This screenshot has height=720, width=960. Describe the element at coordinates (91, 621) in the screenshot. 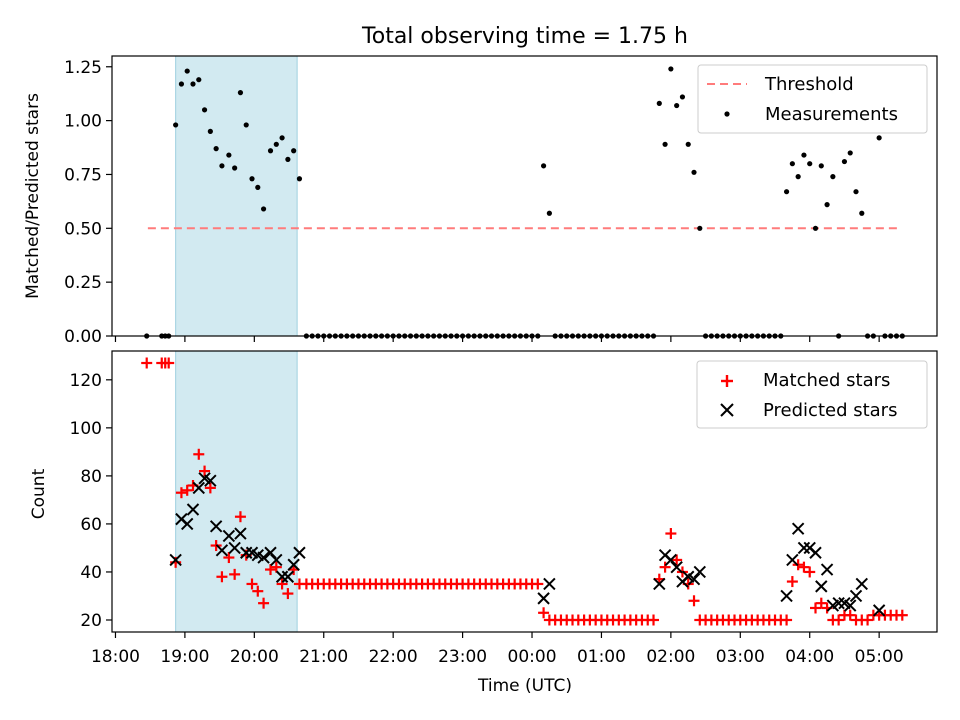

I see `y-tick-label: 20` at that location.